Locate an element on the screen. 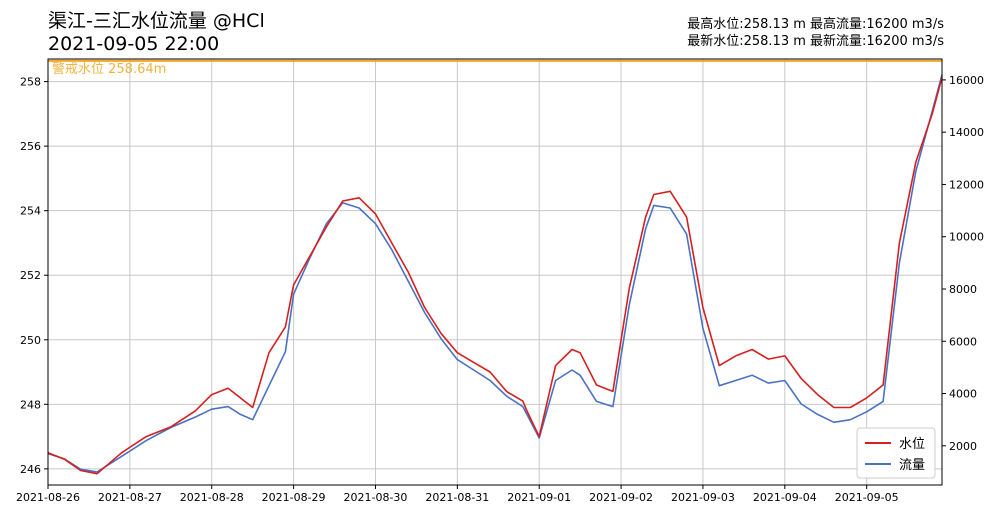  y-right-tick-label: 2000 is located at coordinates (963, 446).